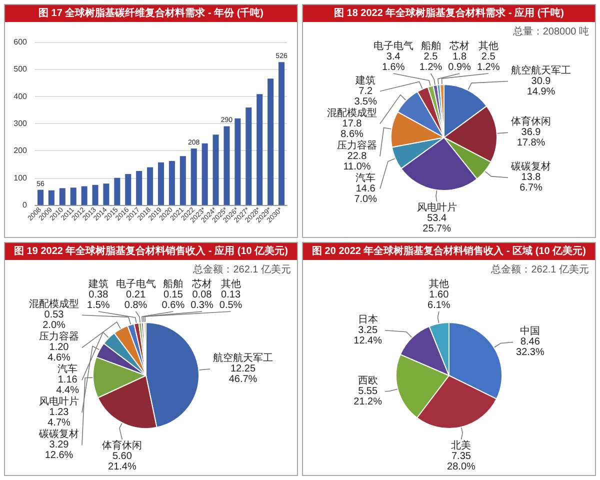  What do you see at coordinates (98, 300) in the screenshot?
I see `data-label: 0.38 1.5%` at bounding box center [98, 300].